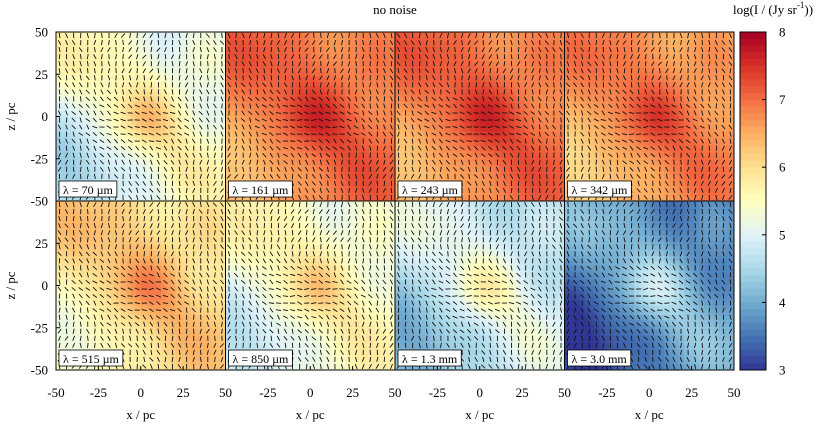 This screenshot has height=427, width=830. I want to click on wavelength-label: λ = 850 µm, so click(261, 359).